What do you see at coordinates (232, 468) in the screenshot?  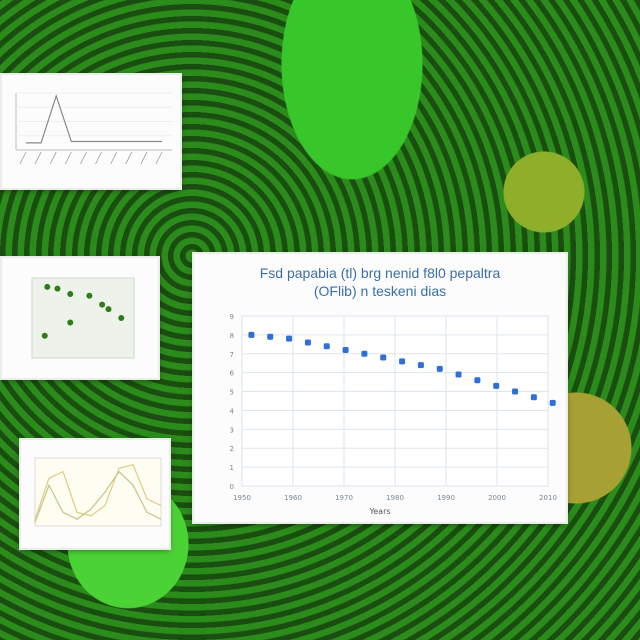 I see `main-y-tick-label: 1` at bounding box center [232, 468].